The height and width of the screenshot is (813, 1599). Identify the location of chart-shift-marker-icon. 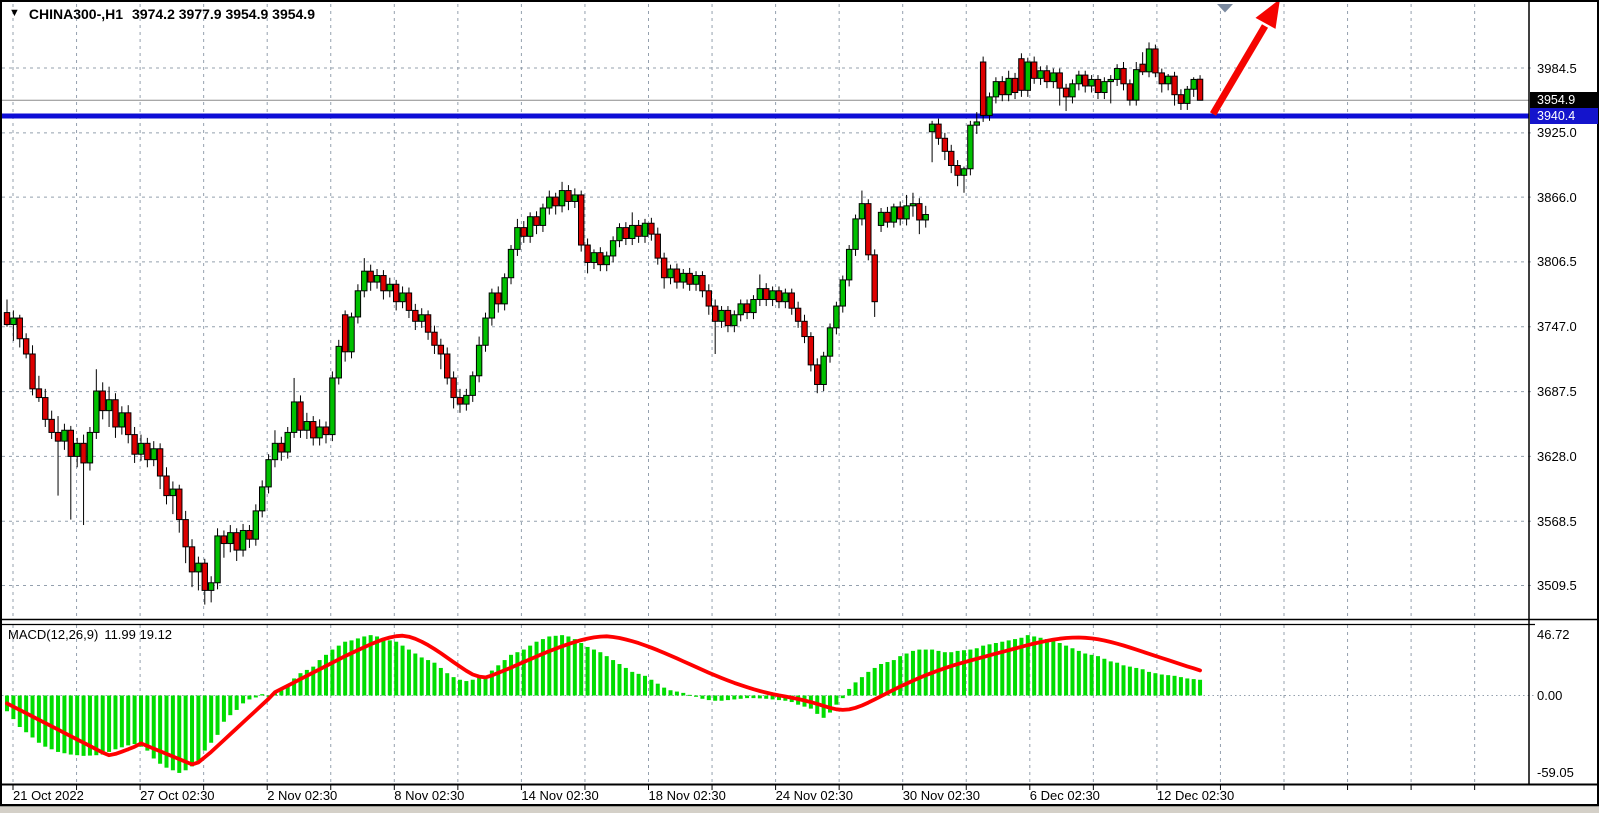
(1225, 8).